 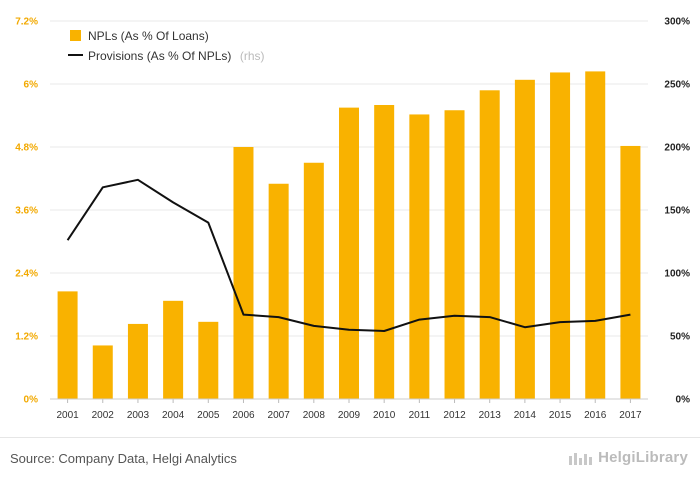 I want to click on right-axis-tick-label: 200%, so click(x=677, y=148).